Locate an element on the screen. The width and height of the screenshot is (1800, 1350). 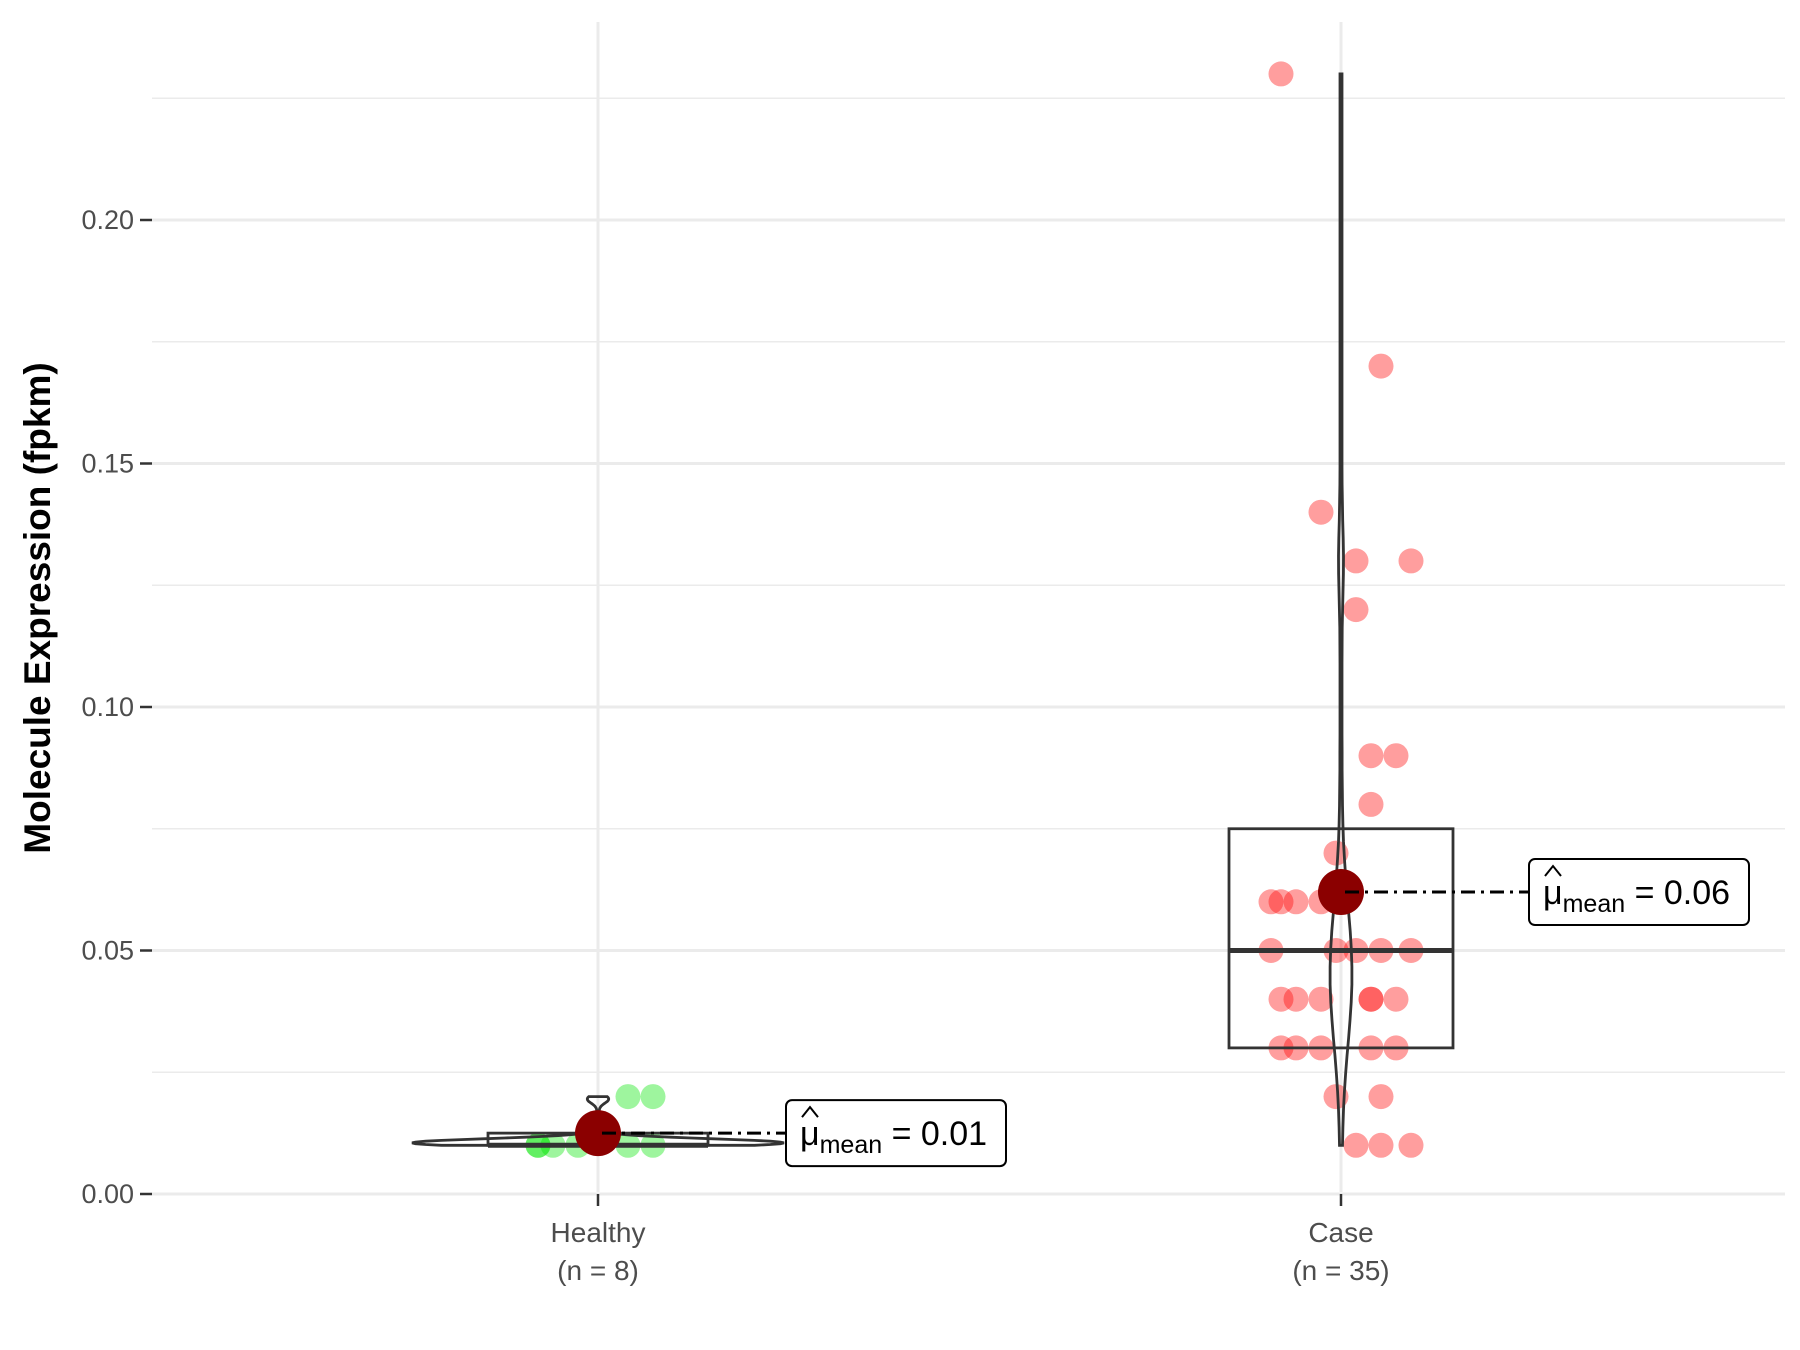
y-tick-label: 0.20 is located at coordinates (107, 220).